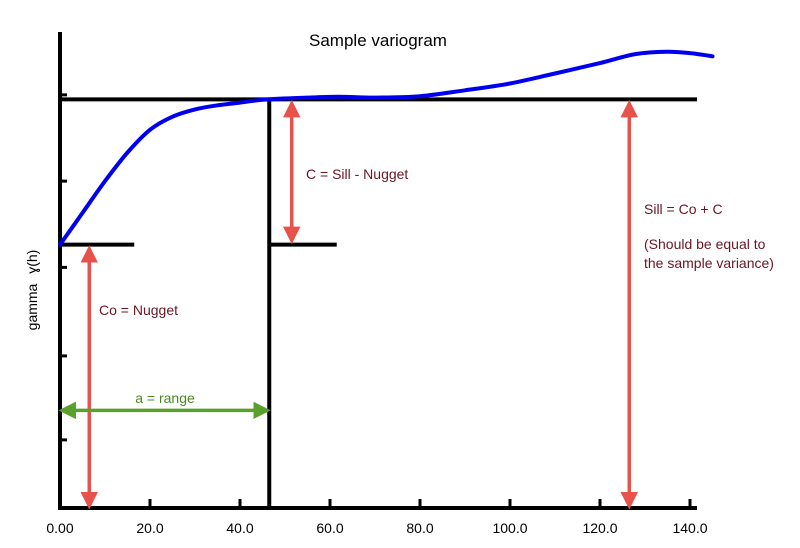 This screenshot has width=800, height=548. What do you see at coordinates (378, 40) in the screenshot?
I see `chart-title: Sample variogram` at bounding box center [378, 40].